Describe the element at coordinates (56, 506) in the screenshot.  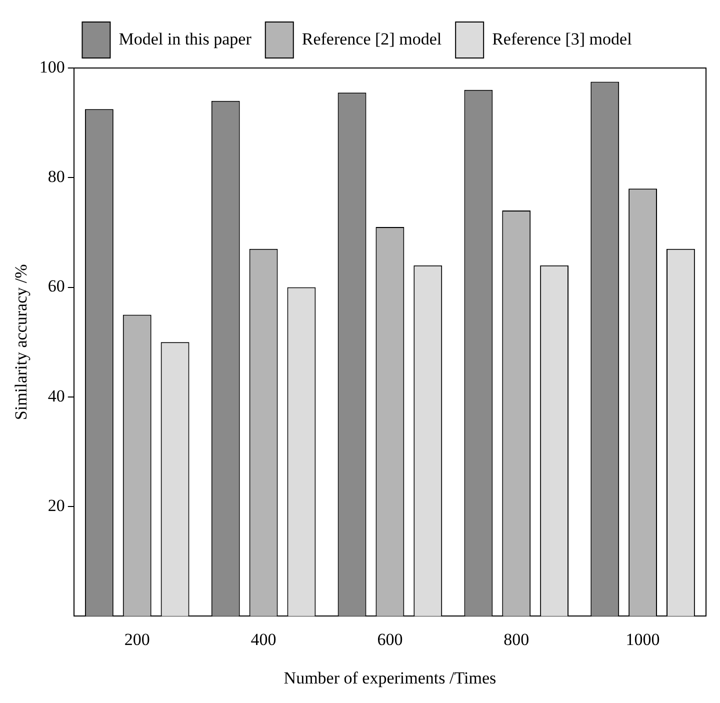
I see `y-tick-label: 20` at that location.